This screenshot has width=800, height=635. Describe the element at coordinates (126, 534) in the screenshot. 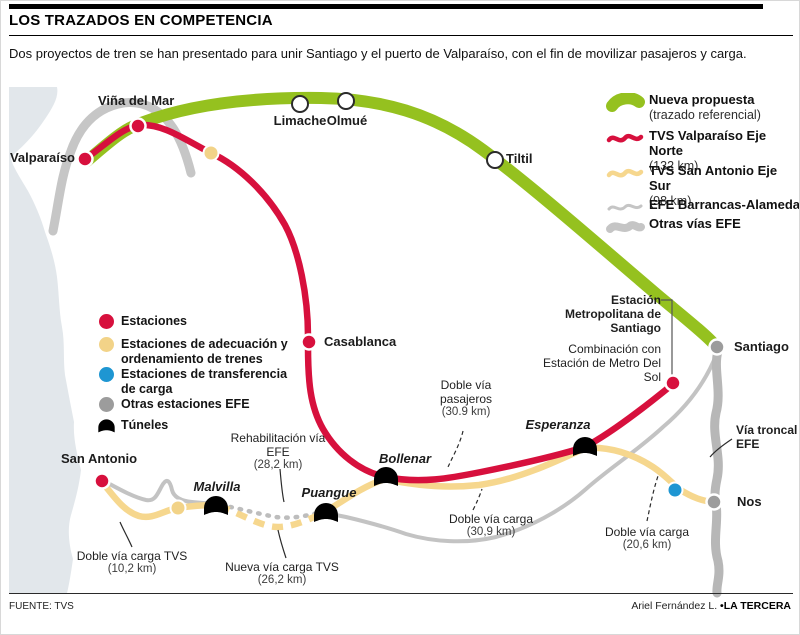

I see `leader-tvs10` at that location.